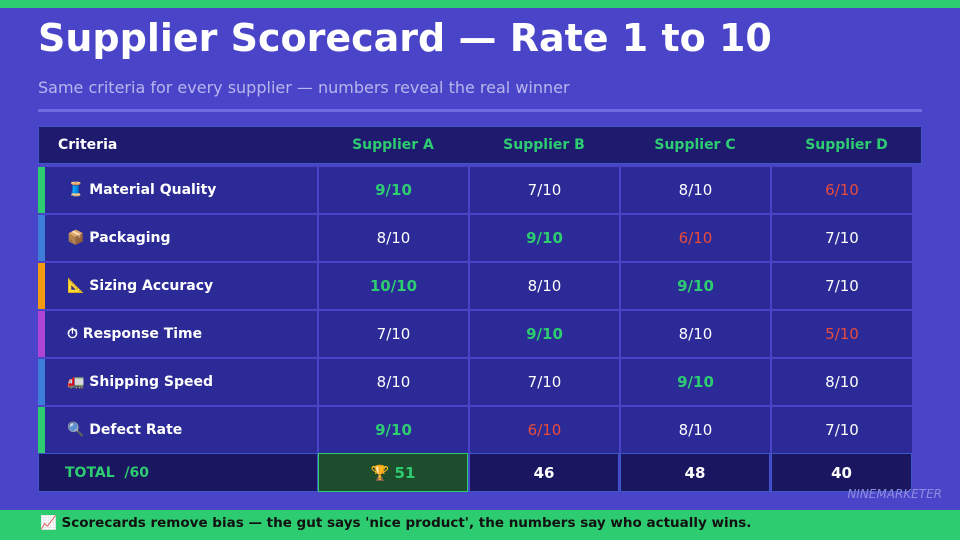  I want to click on total-cell: 40, so click(841, 472).